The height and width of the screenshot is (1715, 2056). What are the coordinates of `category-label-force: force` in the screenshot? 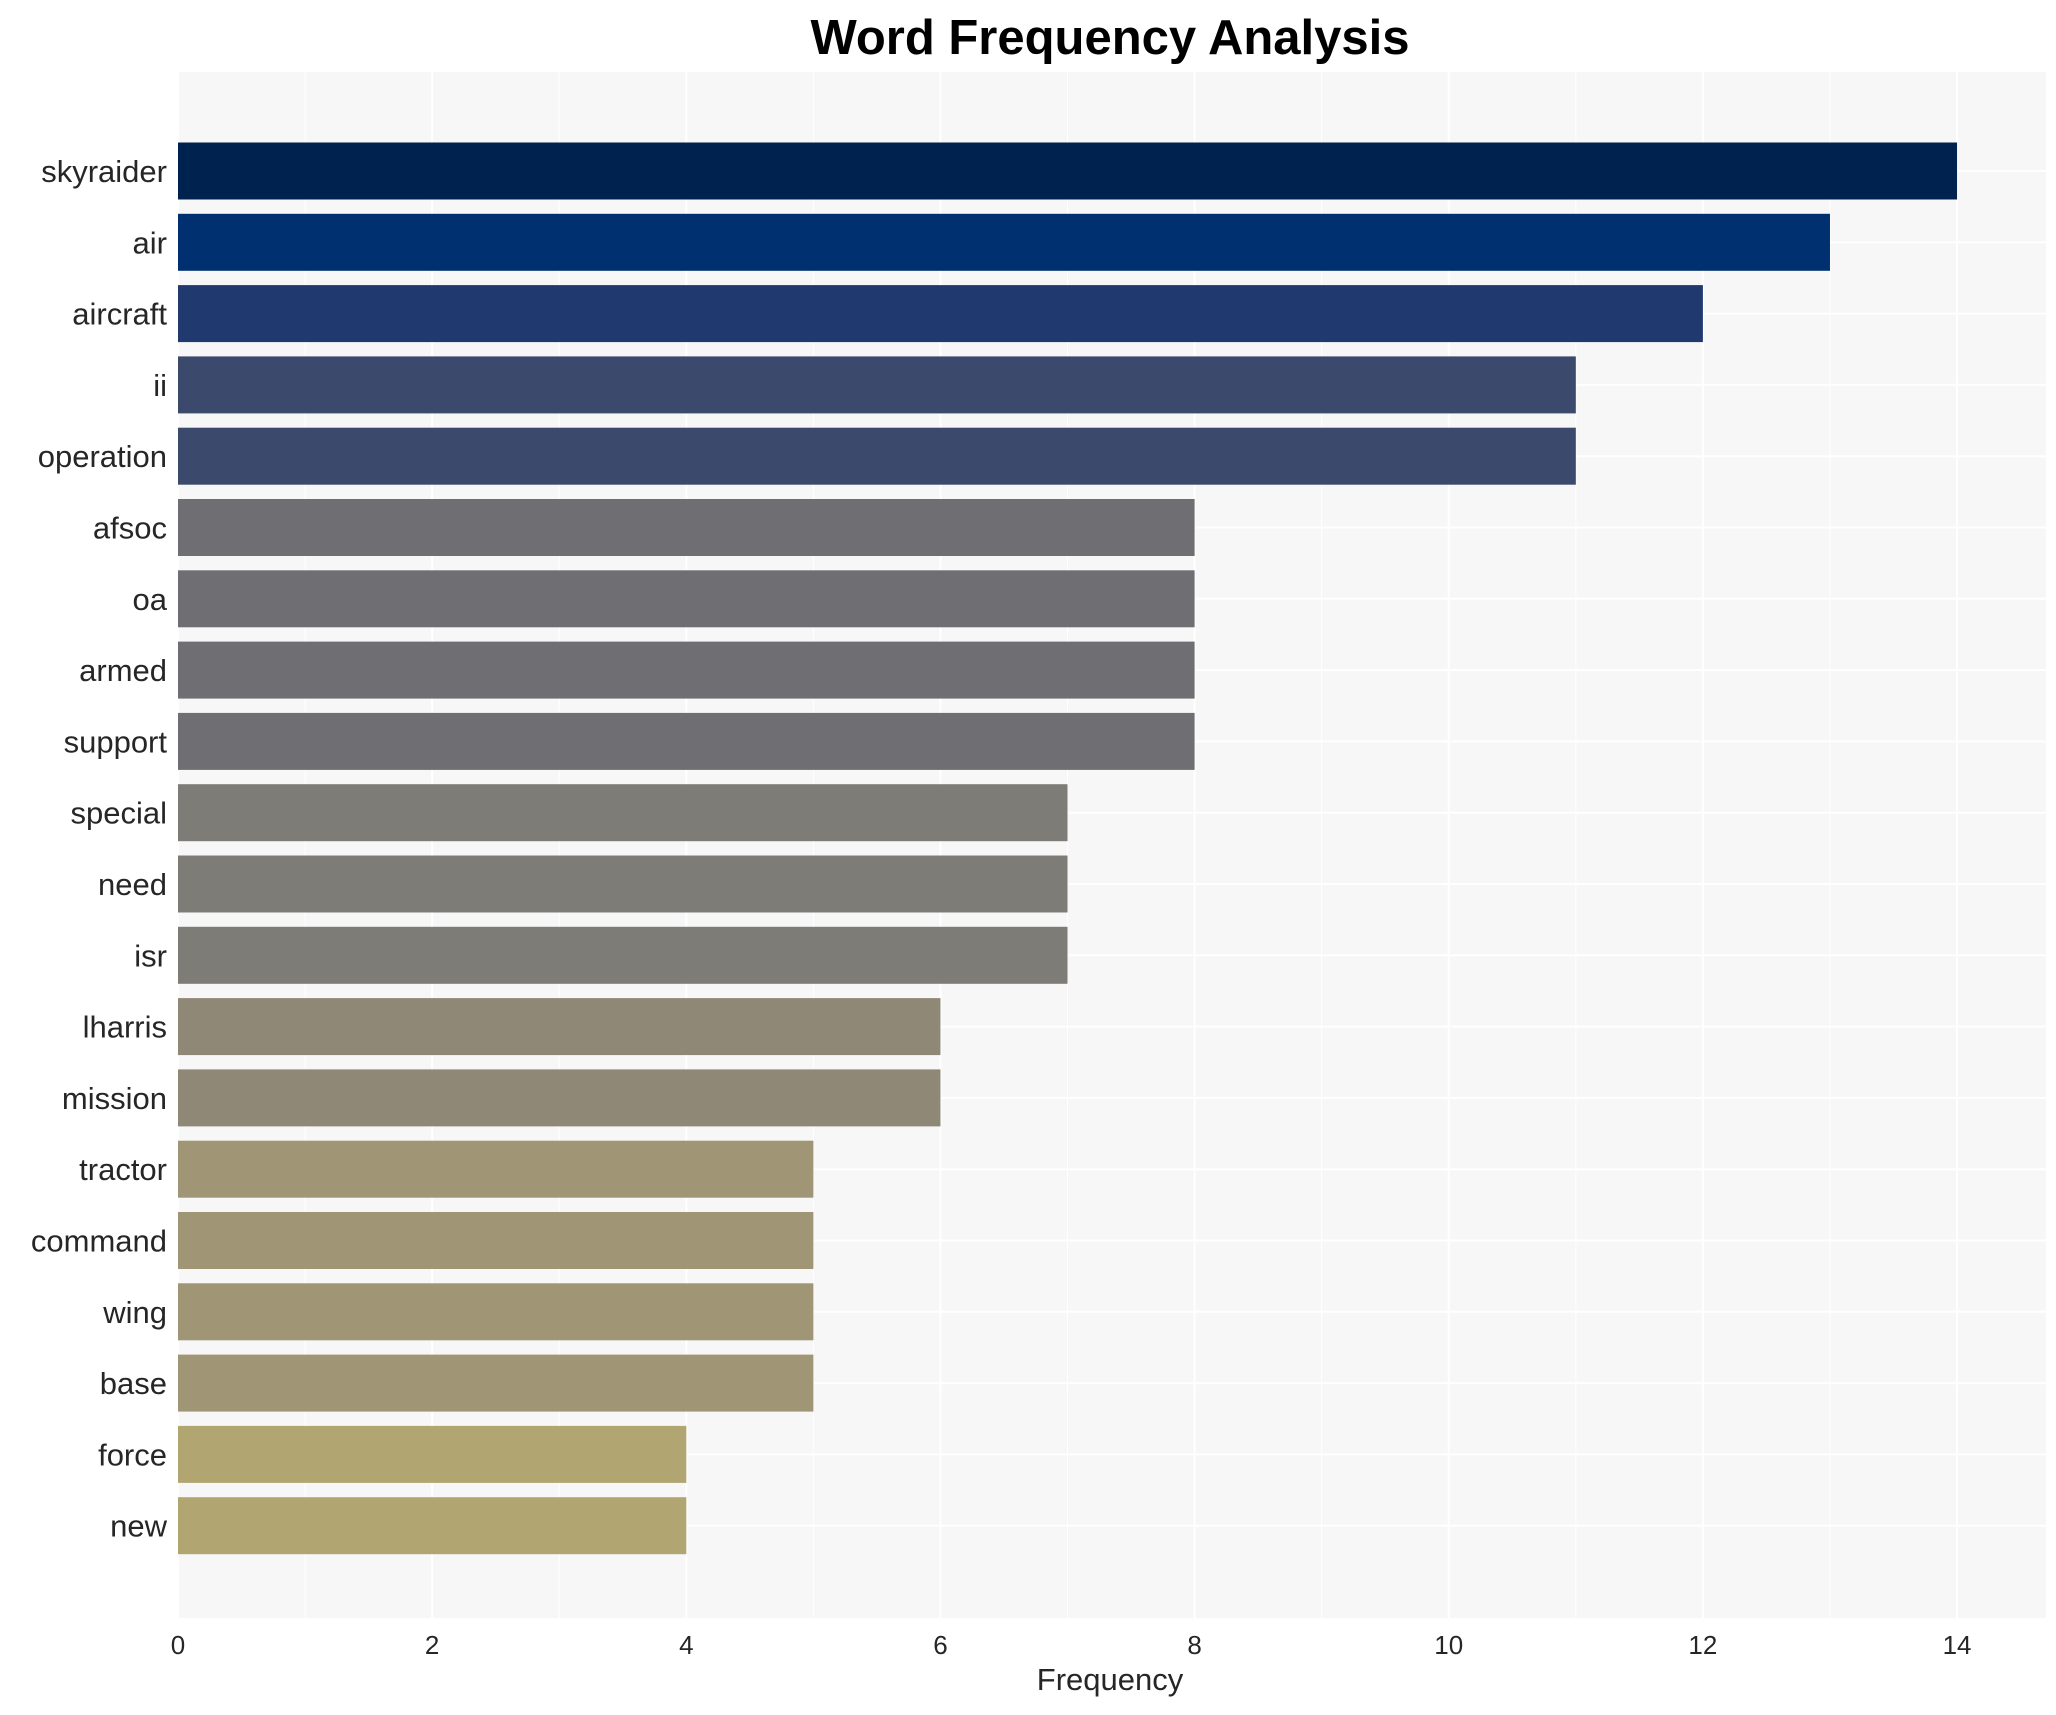 It's located at (132, 1454).